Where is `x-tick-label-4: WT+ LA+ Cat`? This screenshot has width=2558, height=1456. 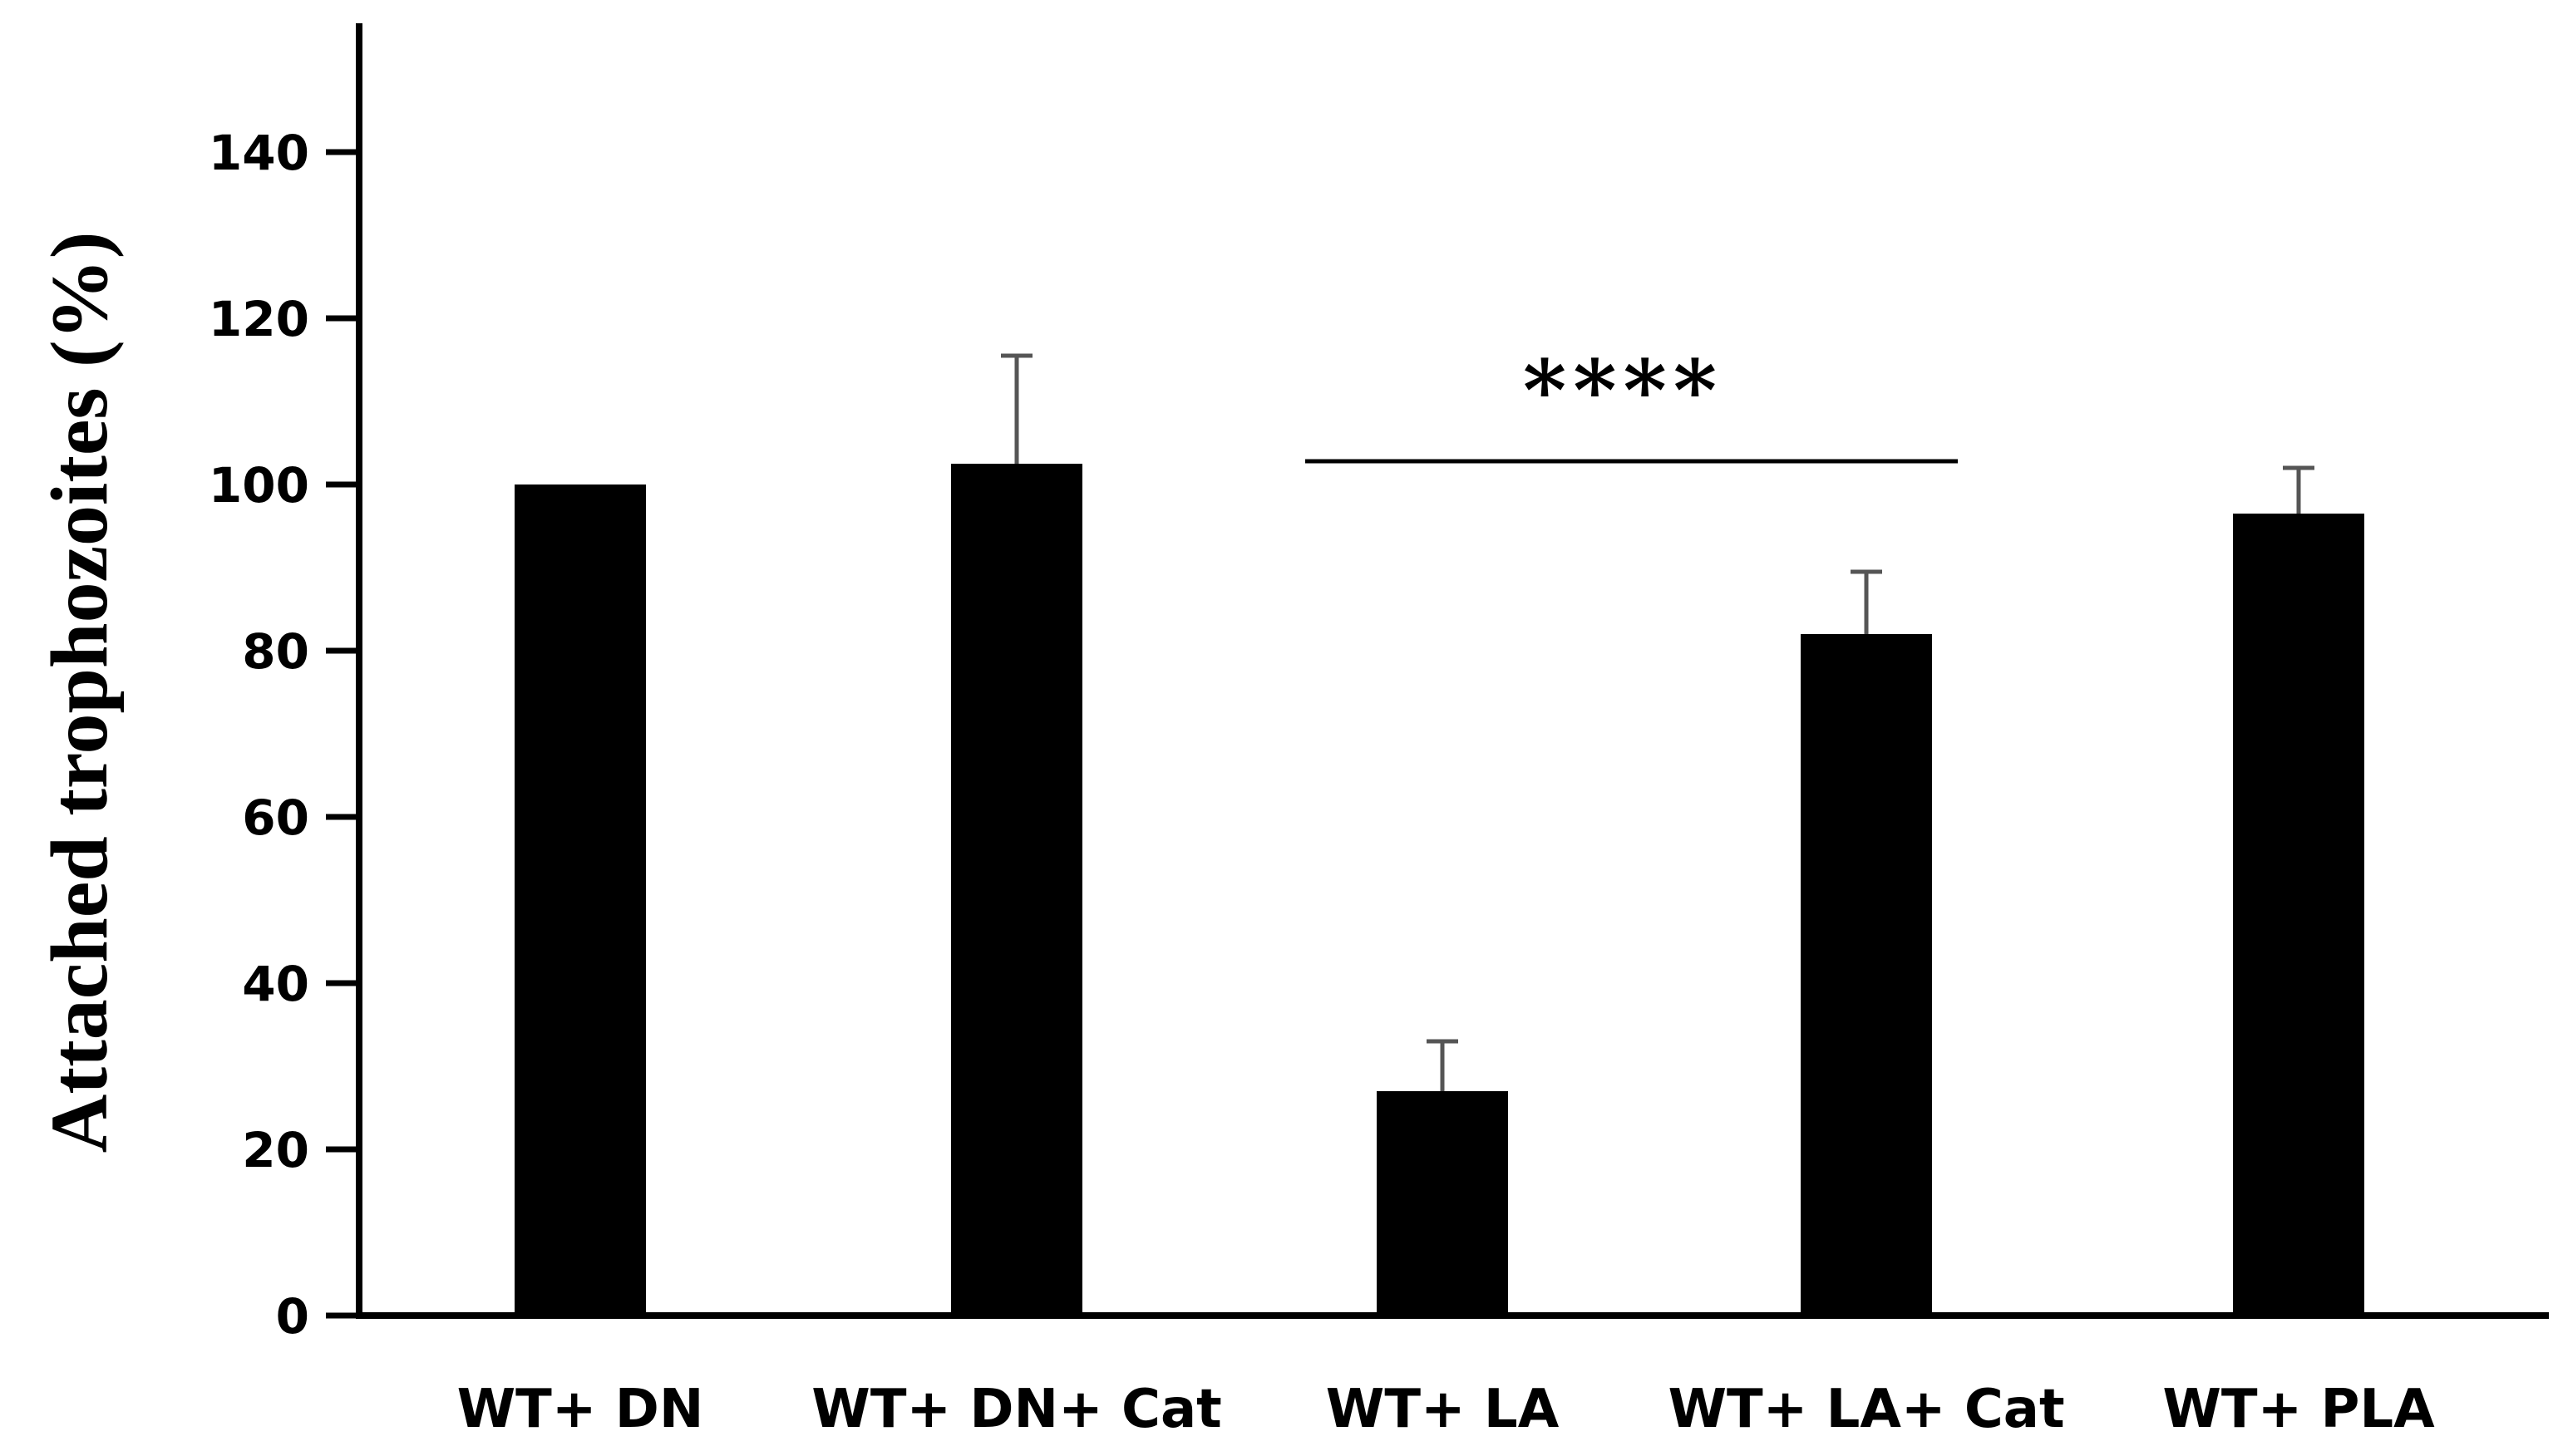
x-tick-label-4: WT+ LA+ Cat is located at coordinates (1866, 1409).